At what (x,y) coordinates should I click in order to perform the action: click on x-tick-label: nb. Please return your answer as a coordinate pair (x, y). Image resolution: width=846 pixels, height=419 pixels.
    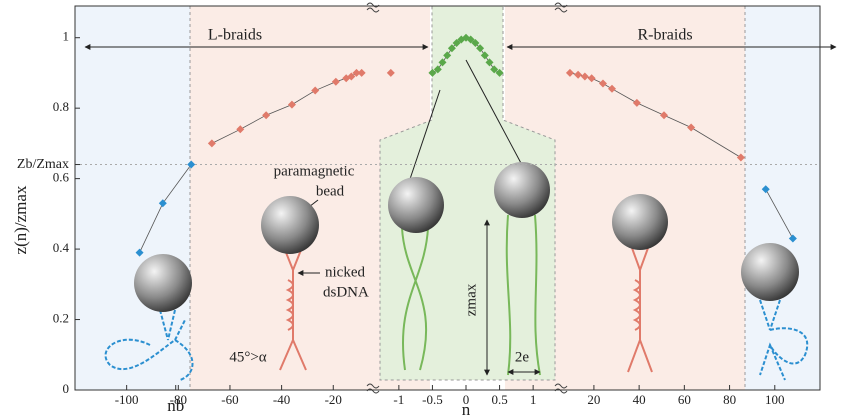
    Looking at the image, I should click on (175, 405).